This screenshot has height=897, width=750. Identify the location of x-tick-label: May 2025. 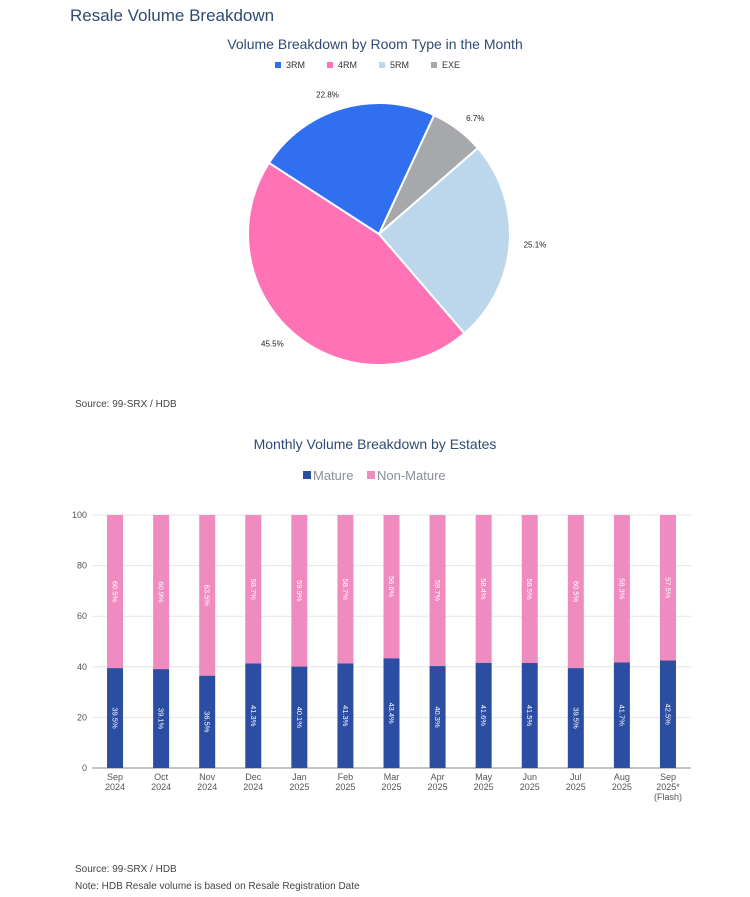
(484, 782).